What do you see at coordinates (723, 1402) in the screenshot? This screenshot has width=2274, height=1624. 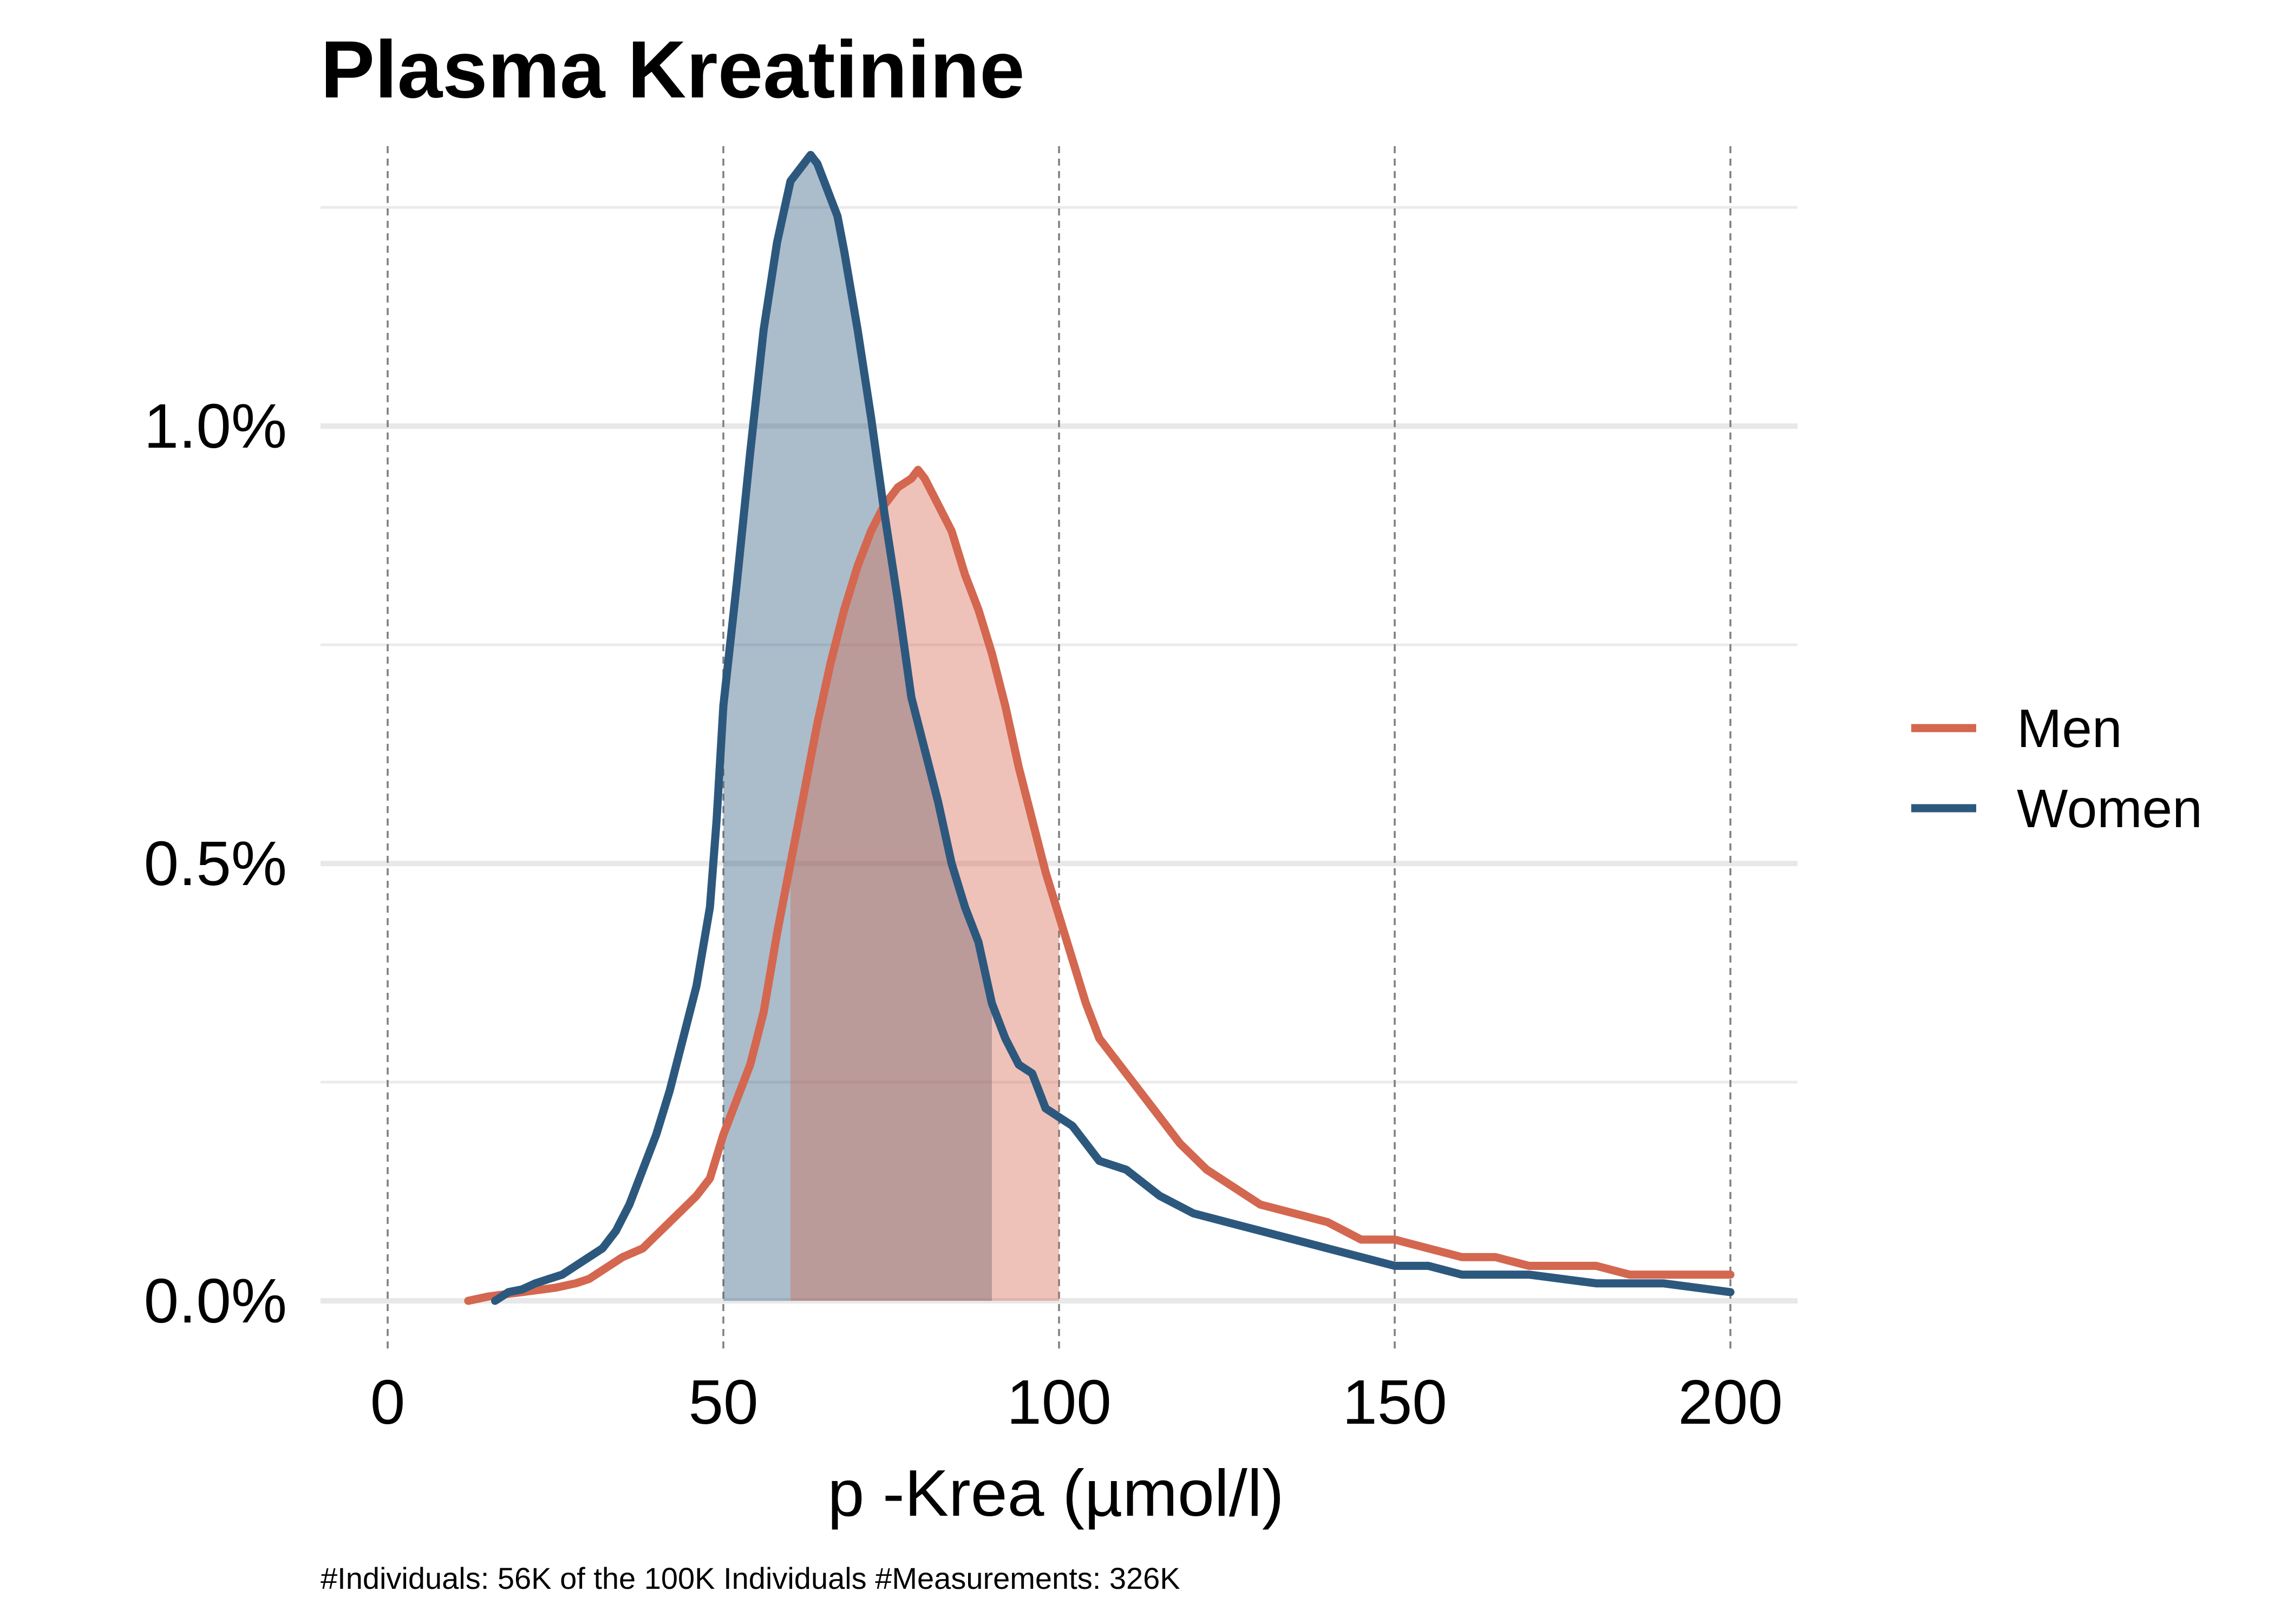 I see `x-tick-label: 50` at bounding box center [723, 1402].